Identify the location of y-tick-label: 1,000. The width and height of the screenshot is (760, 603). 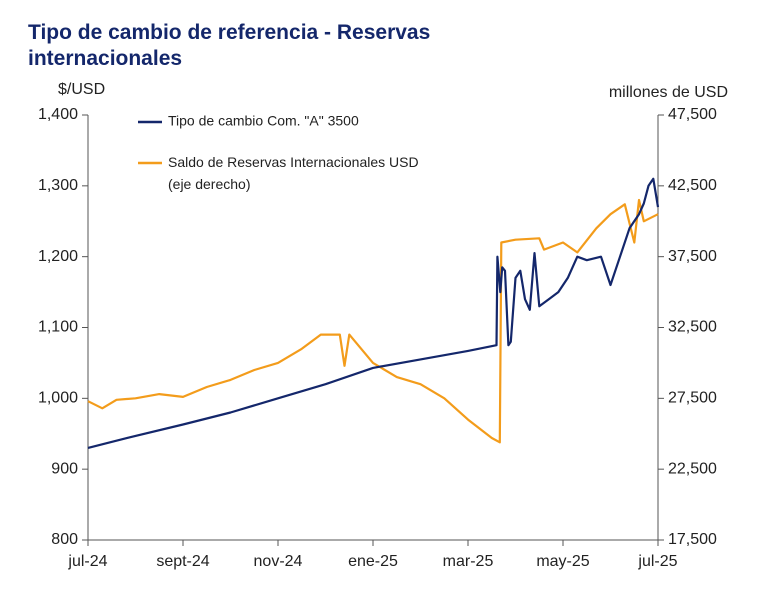
(58, 398).